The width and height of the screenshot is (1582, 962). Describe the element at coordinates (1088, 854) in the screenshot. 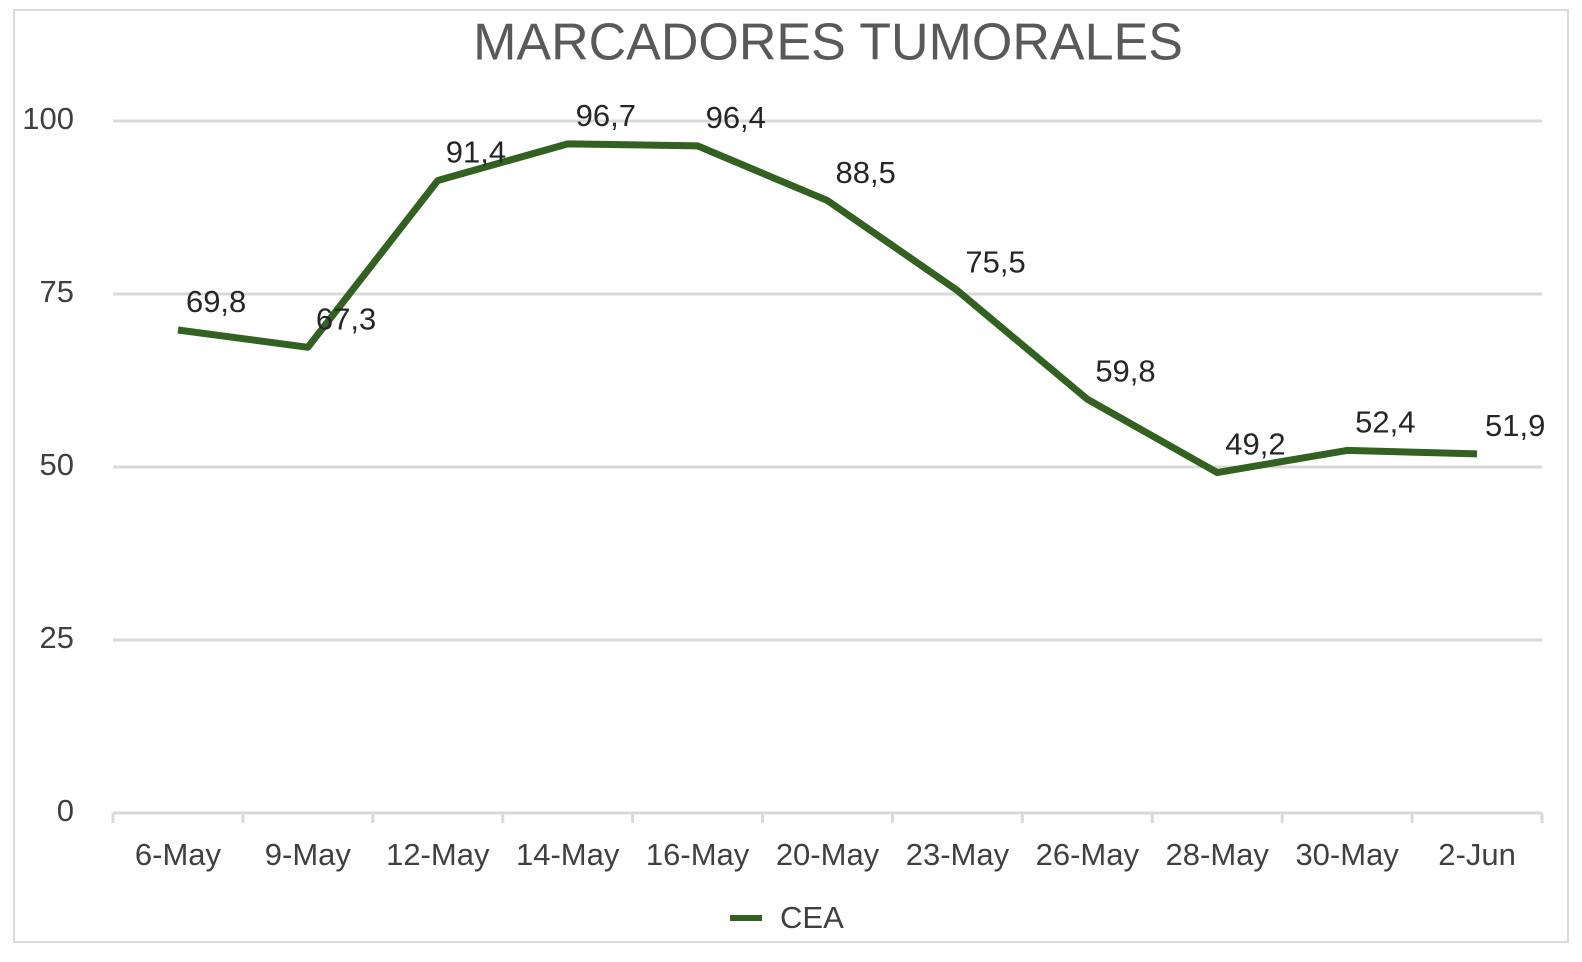

I see `x-tick-label: 26-May` at that location.